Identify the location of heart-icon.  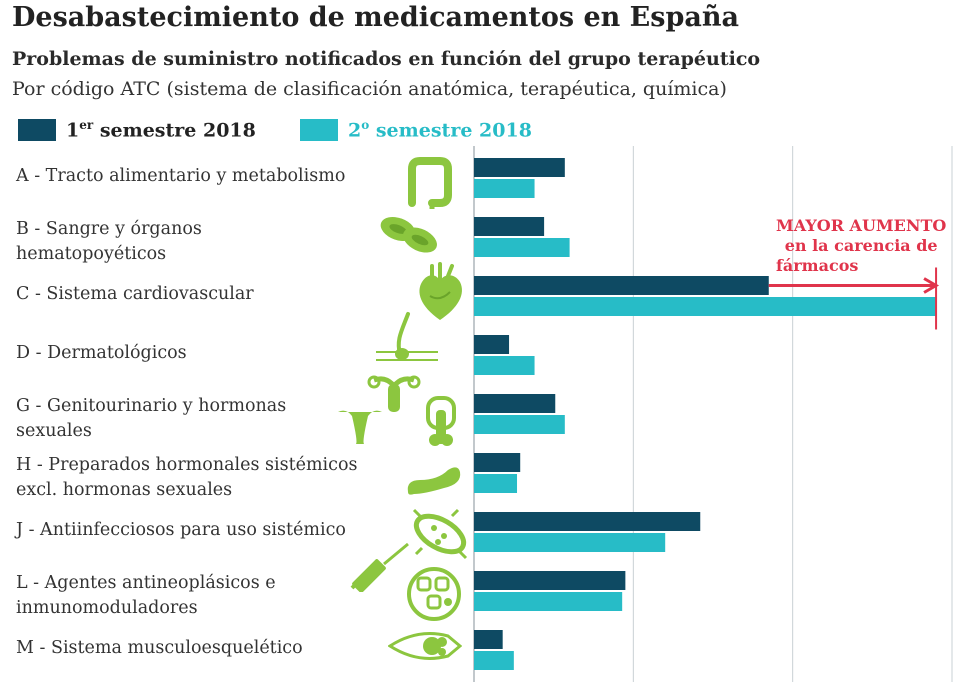
(440, 291).